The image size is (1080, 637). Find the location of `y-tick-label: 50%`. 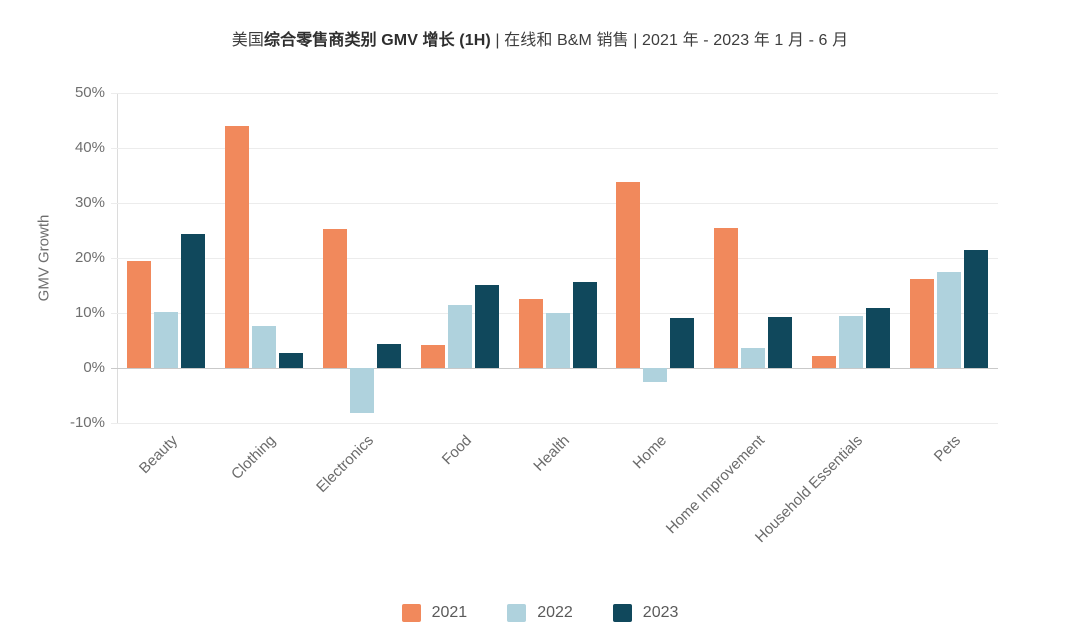

y-tick-label: 50% is located at coordinates (89, 92).